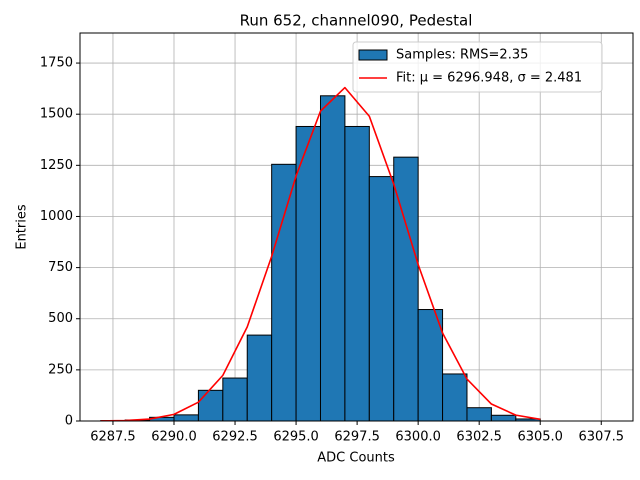 The image size is (640, 480). What do you see at coordinates (296, 437) in the screenshot?
I see `x-tick-label: 6295.0` at bounding box center [296, 437].